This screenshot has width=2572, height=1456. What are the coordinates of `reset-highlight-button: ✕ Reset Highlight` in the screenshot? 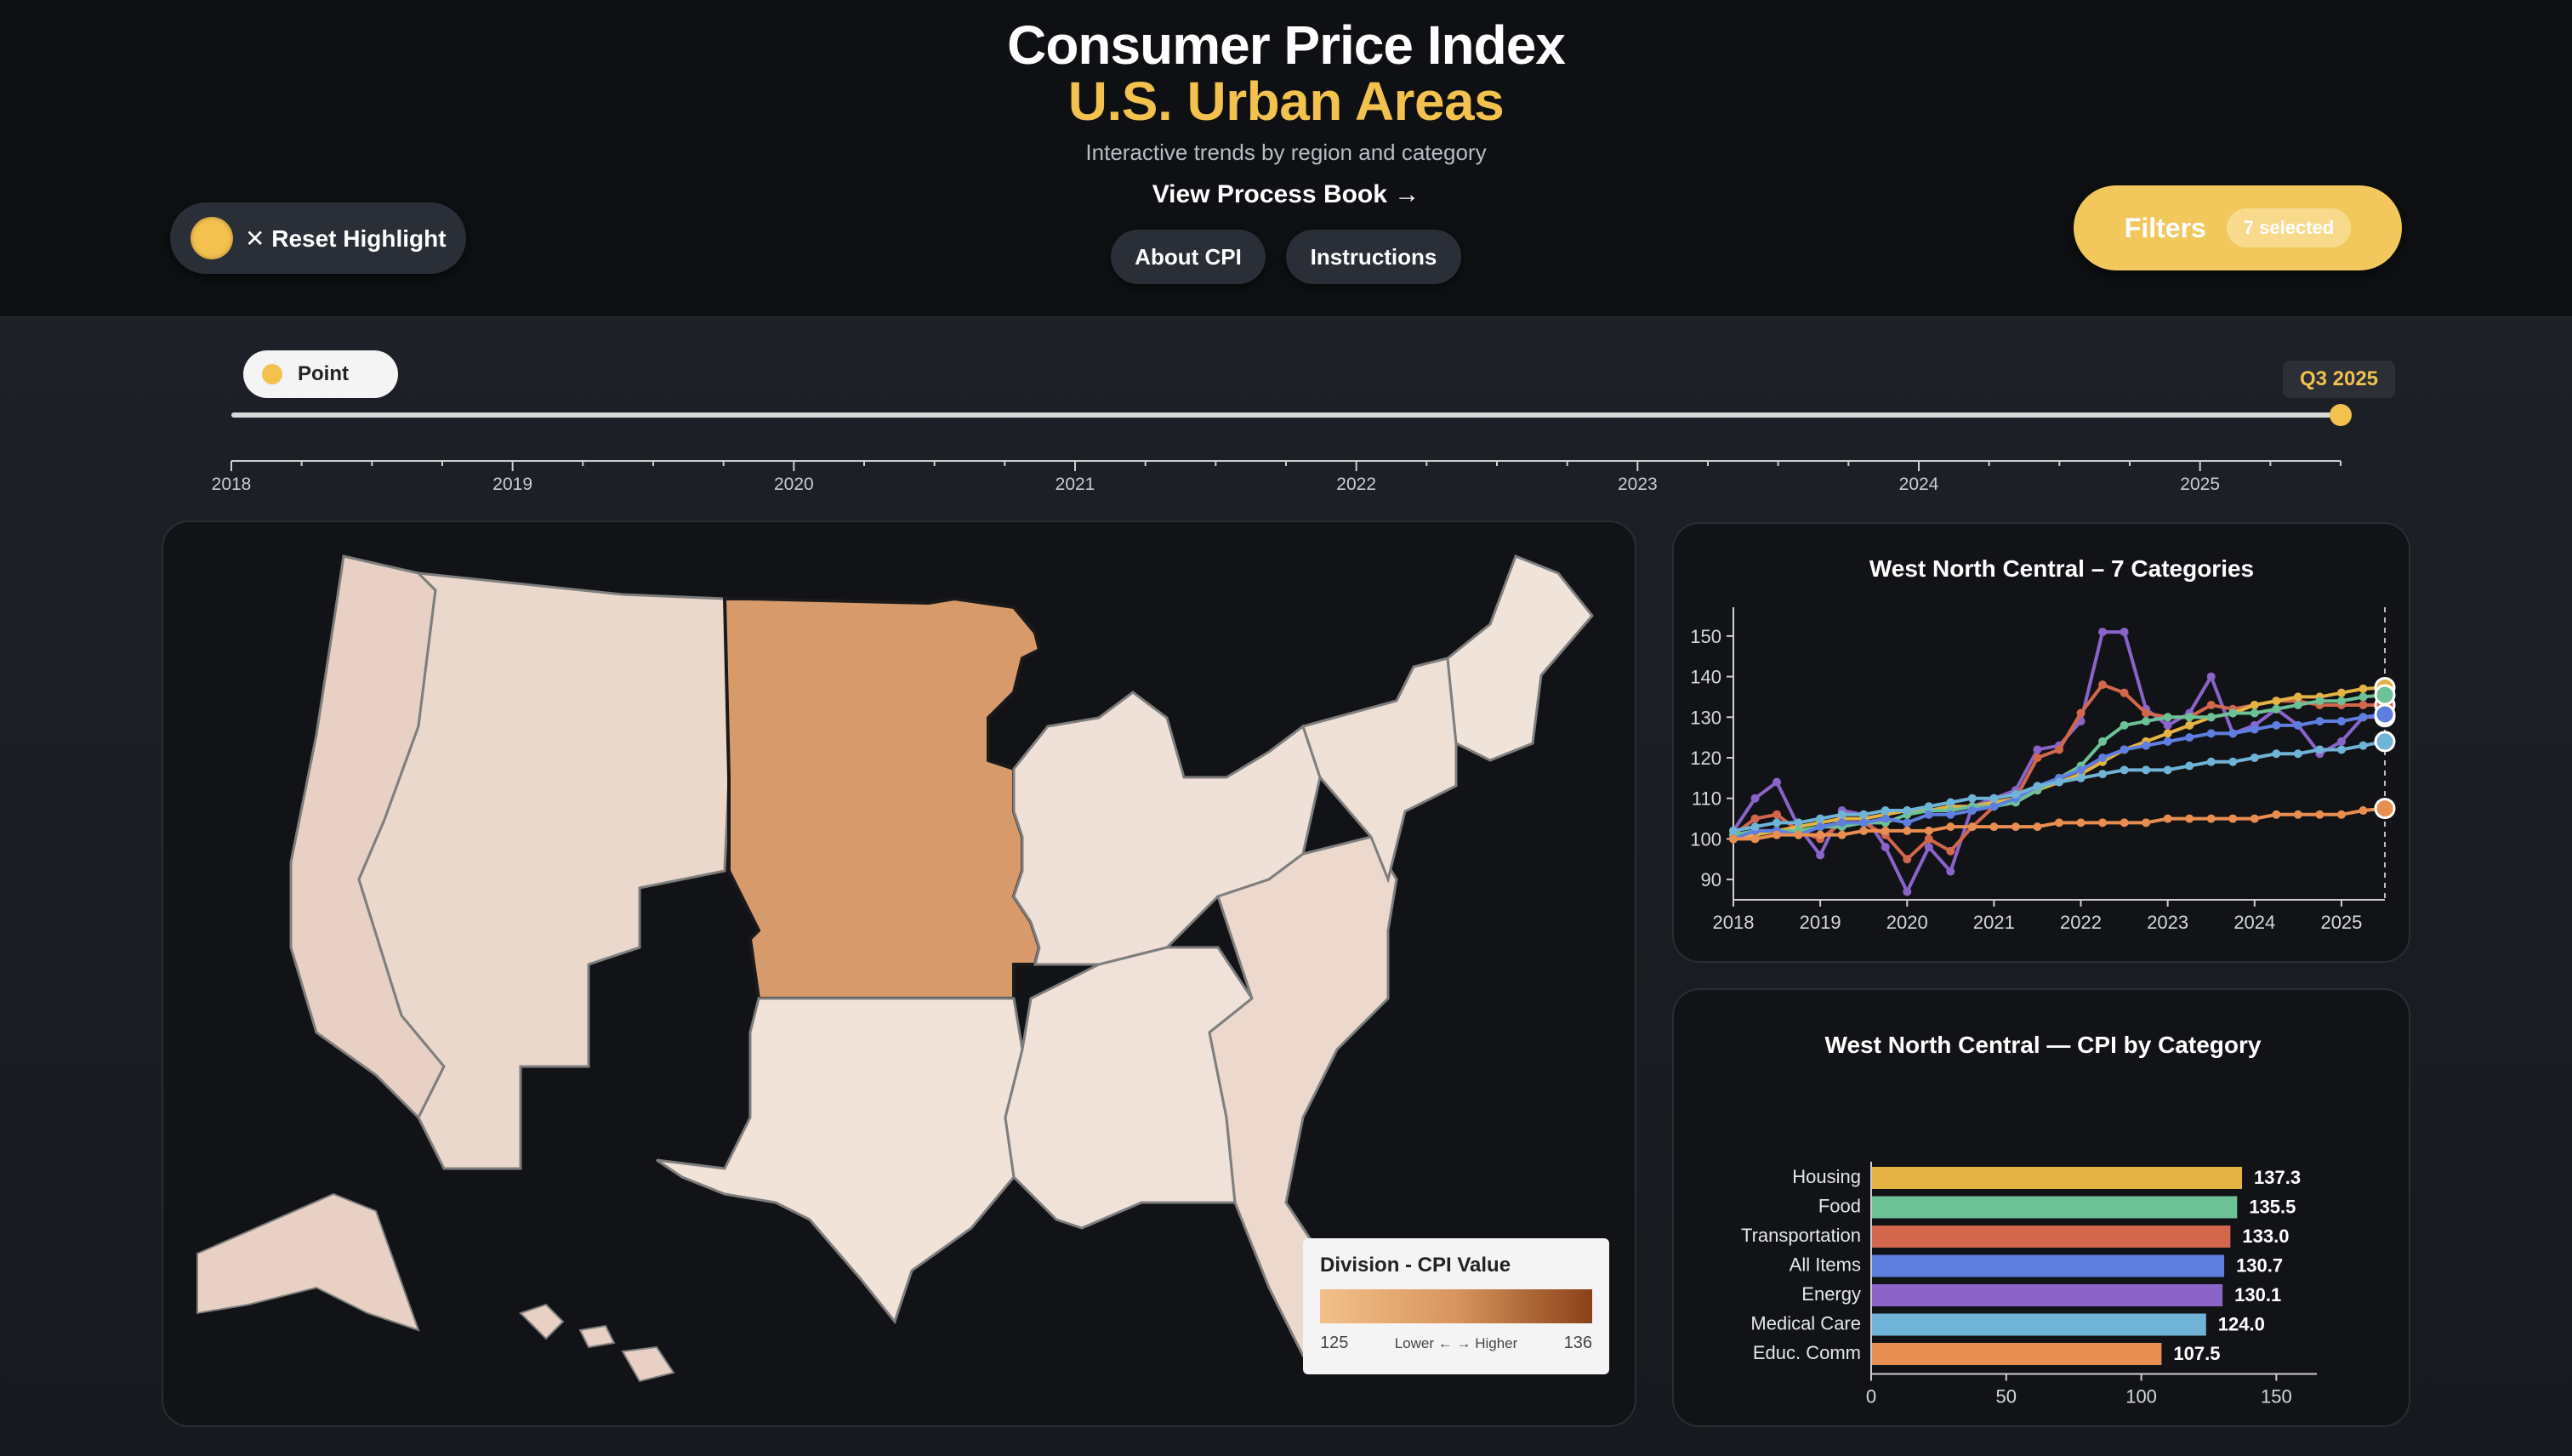 It's located at (318, 238).